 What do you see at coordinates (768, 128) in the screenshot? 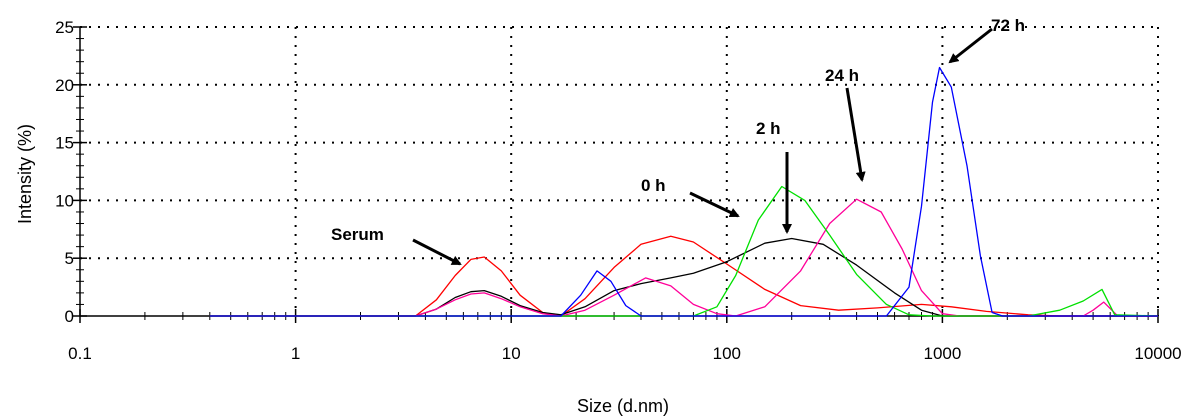
I see `annotation-2h-label: 2 h` at bounding box center [768, 128].